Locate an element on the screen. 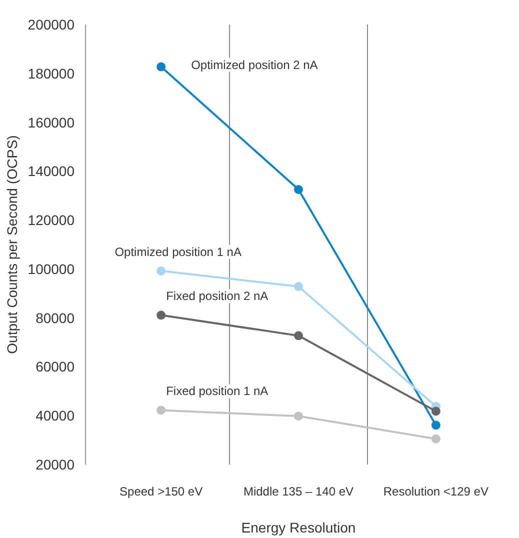 The image size is (519, 538). y-tick-label: 160000 is located at coordinates (51, 122).